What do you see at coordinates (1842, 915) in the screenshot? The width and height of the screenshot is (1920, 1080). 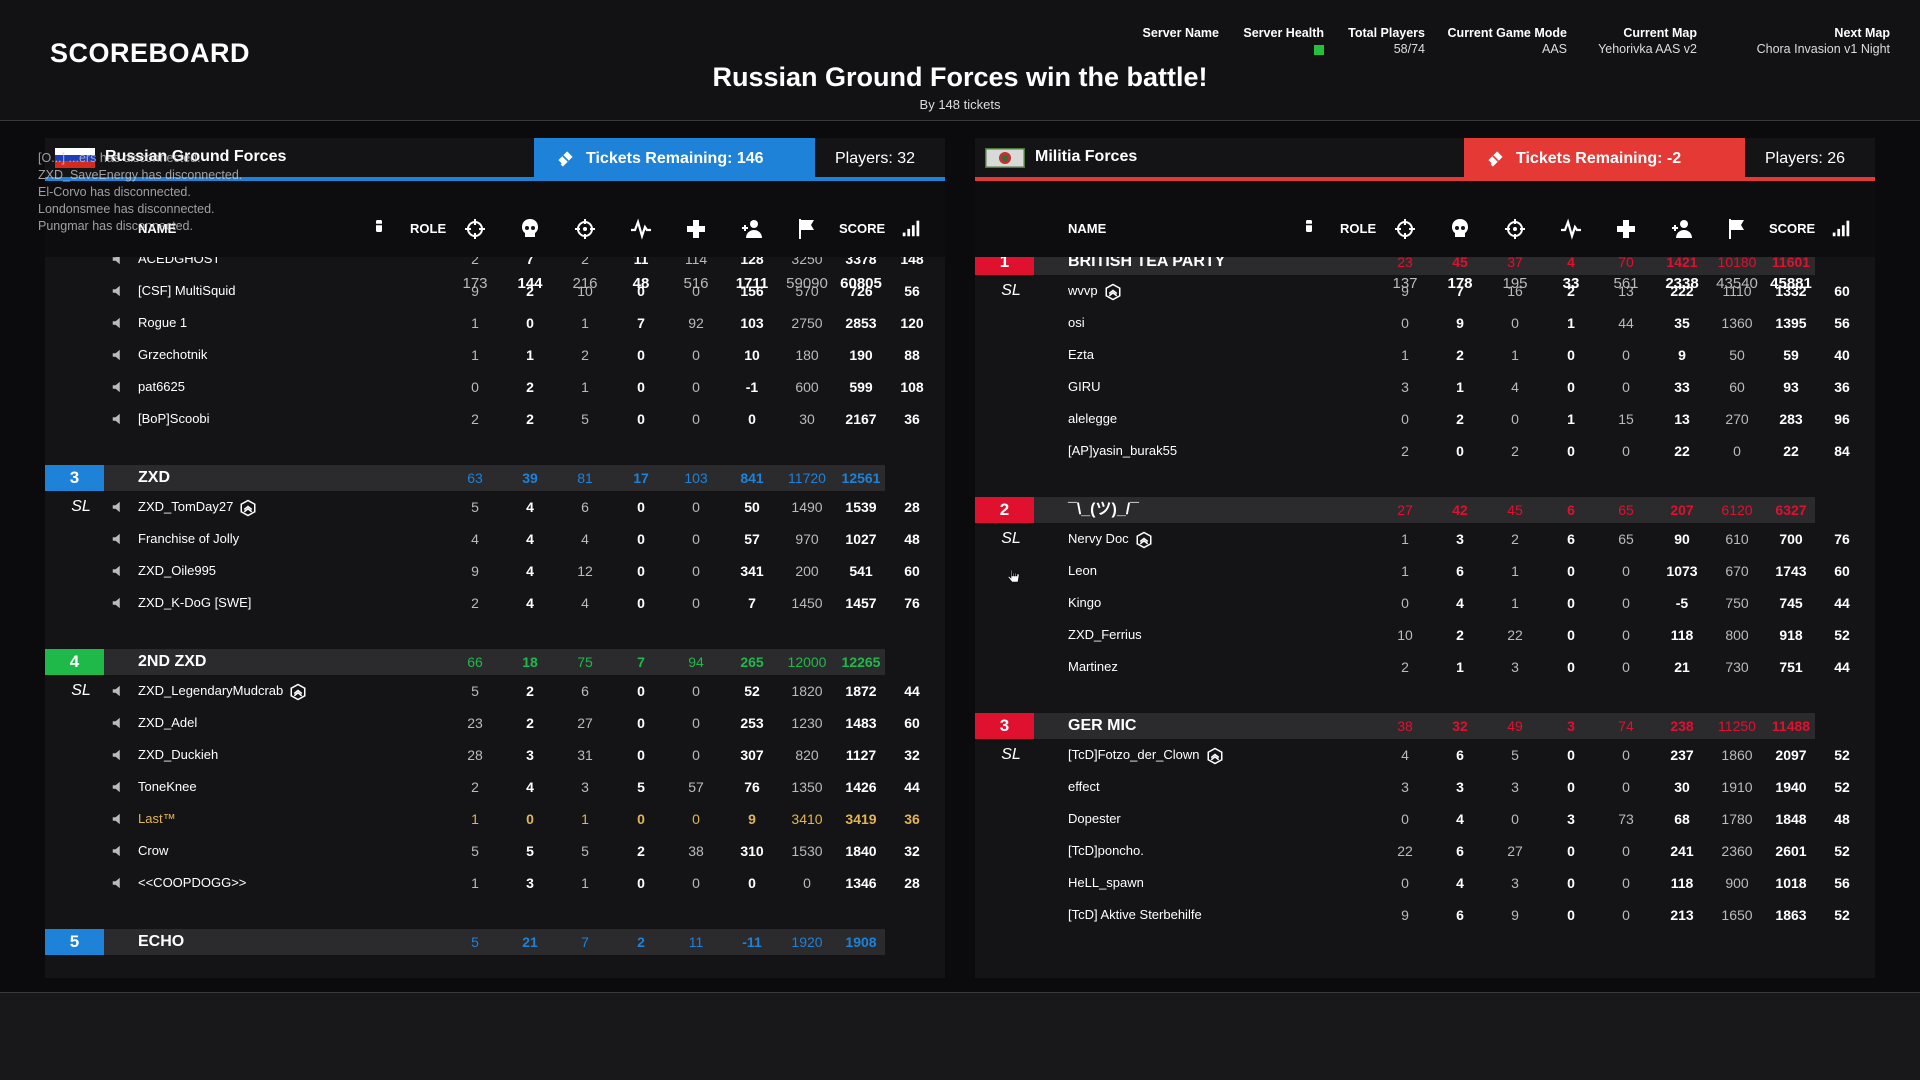 I see `player-stat: 52` at bounding box center [1842, 915].